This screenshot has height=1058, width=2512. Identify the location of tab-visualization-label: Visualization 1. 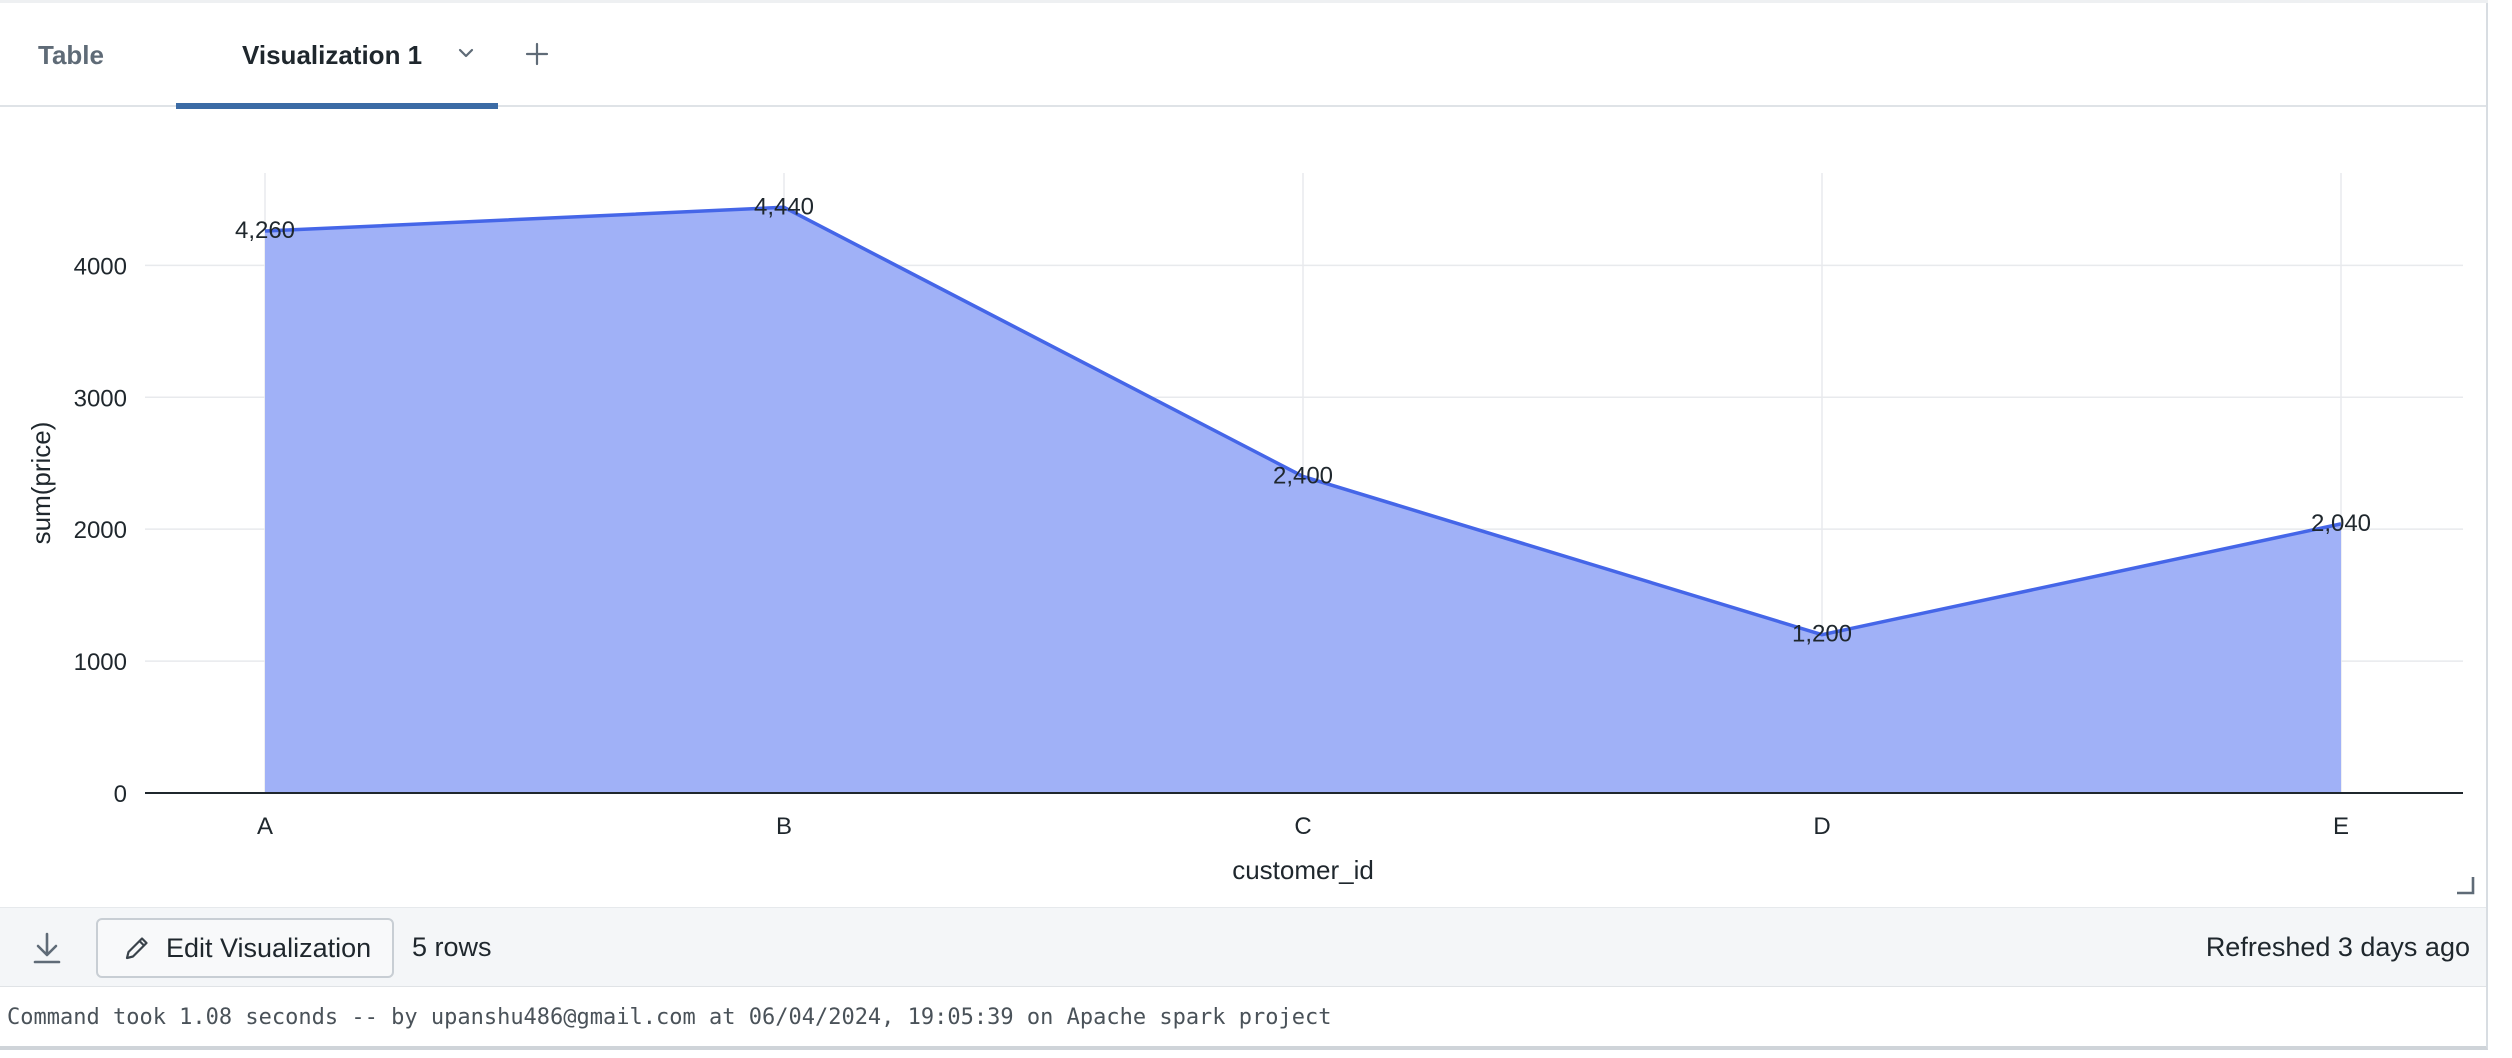
(332, 54).